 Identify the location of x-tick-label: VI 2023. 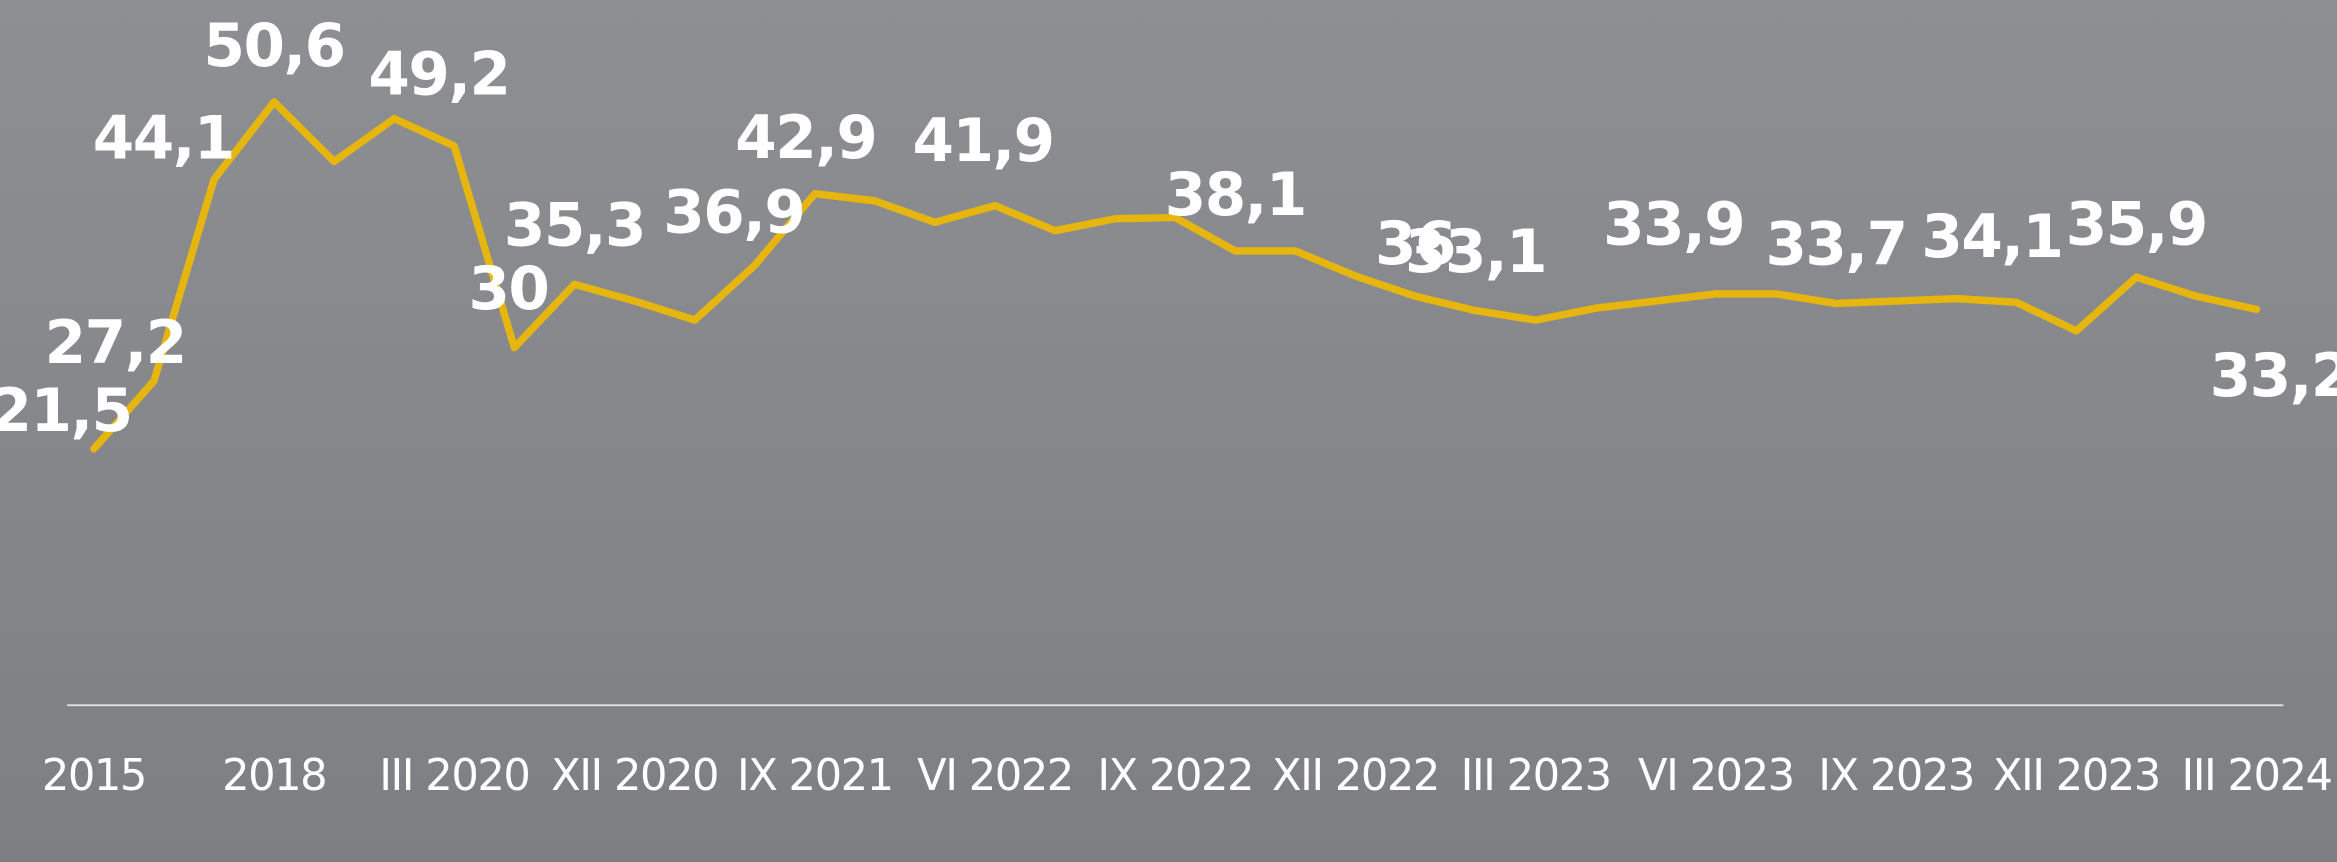
(1716, 776).